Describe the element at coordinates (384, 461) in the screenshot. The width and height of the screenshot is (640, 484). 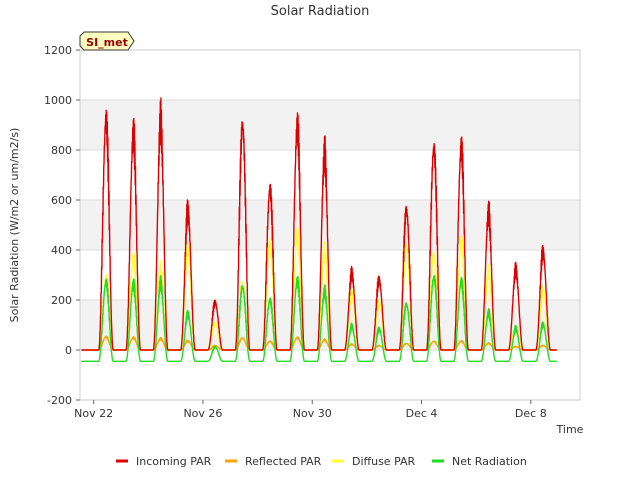
I see `legend-label-diffuse-par: Diffuse PAR` at that location.